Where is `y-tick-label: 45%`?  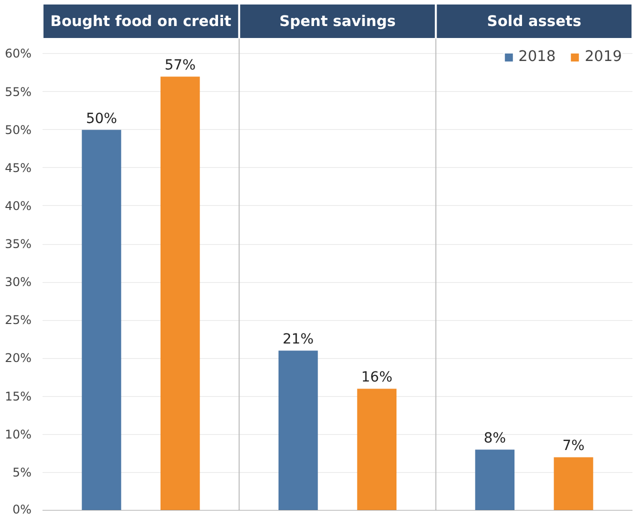
y-tick-label: 45% is located at coordinates (18, 167).